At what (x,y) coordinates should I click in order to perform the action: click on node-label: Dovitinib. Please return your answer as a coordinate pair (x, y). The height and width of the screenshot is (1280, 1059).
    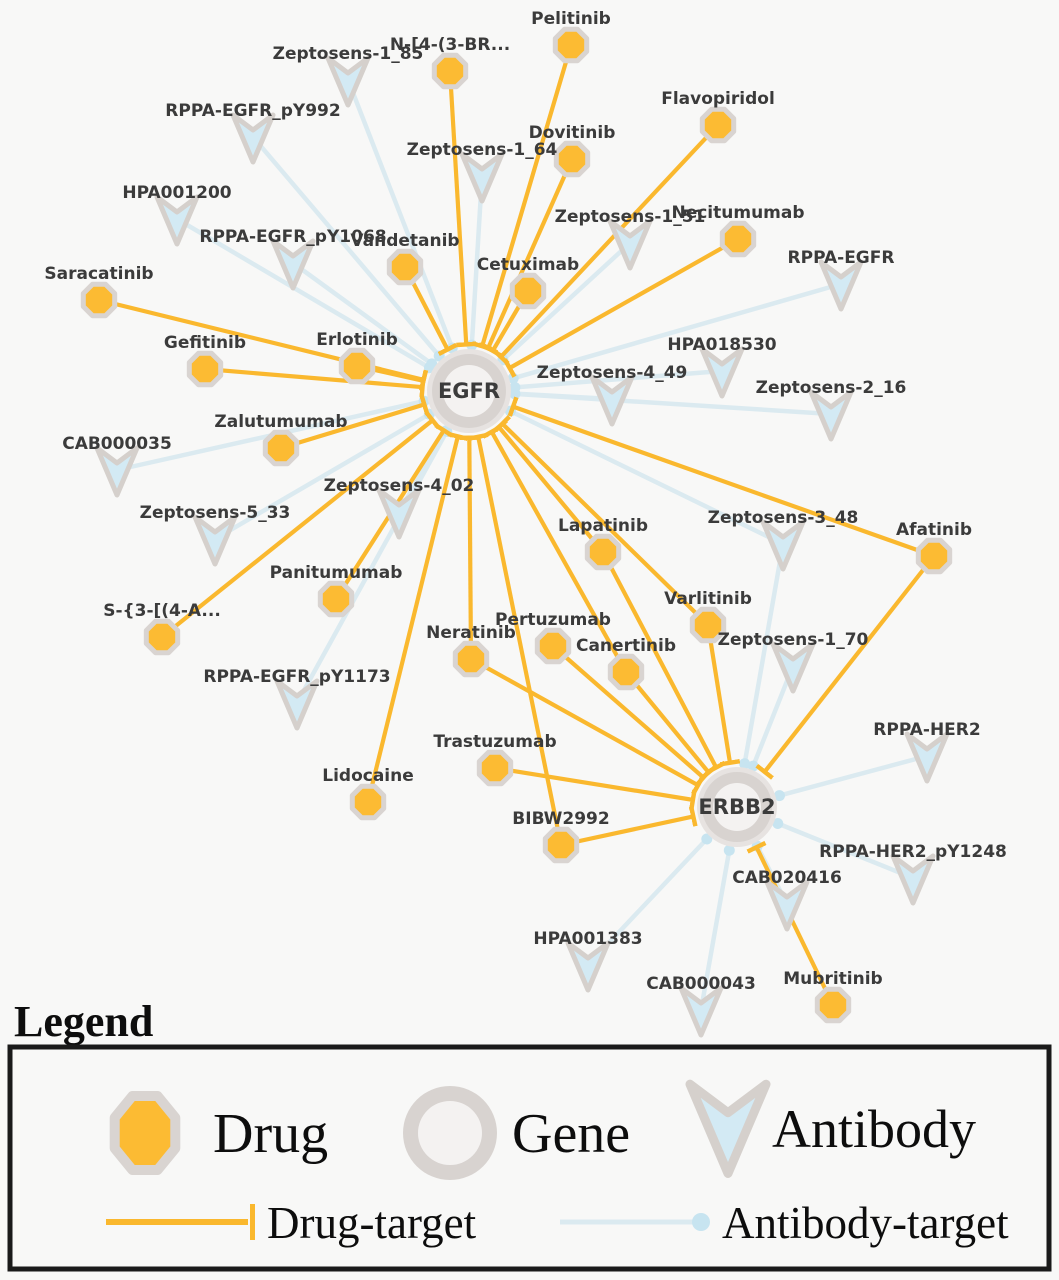
    Looking at the image, I should click on (572, 133).